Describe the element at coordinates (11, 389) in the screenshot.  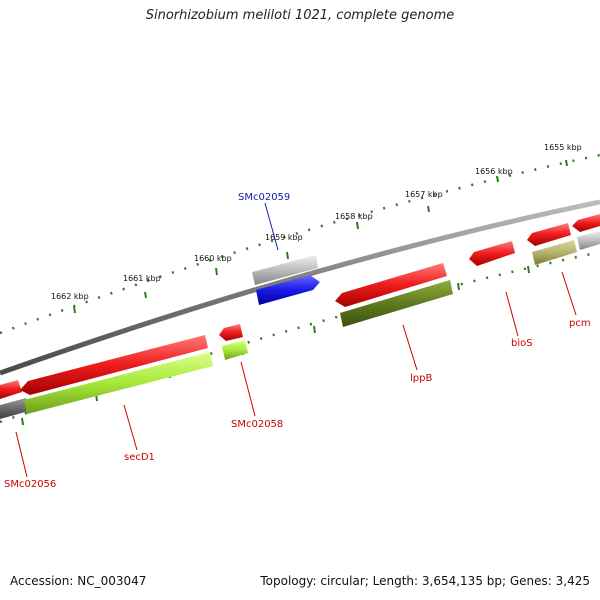
I see `feature-smc02056-top` at that location.